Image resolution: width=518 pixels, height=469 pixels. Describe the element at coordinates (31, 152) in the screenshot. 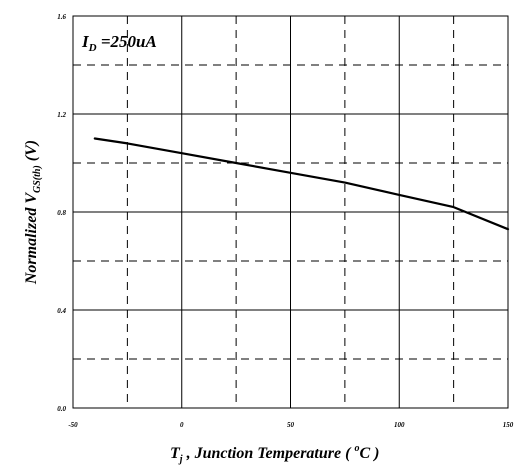

I see `y-axis-title-rest: (V)` at that location.